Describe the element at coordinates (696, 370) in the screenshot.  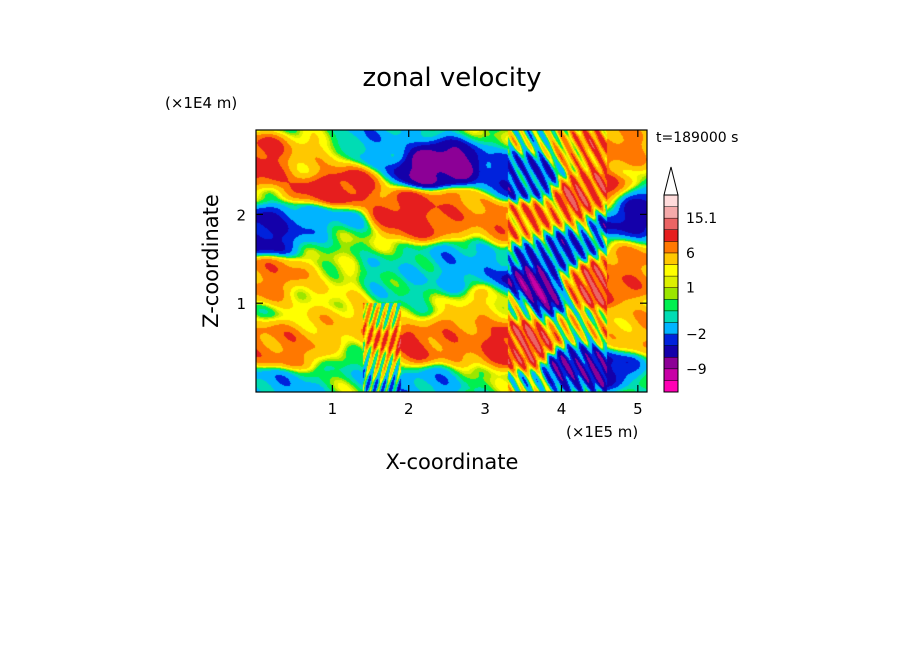
I see `colorbar-label: −9` at that location.